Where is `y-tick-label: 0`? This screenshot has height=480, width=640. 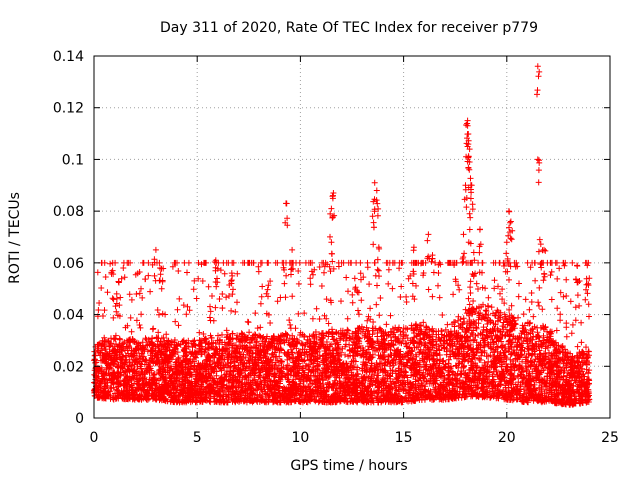
y-tick-label: 0 is located at coordinates (79, 419).